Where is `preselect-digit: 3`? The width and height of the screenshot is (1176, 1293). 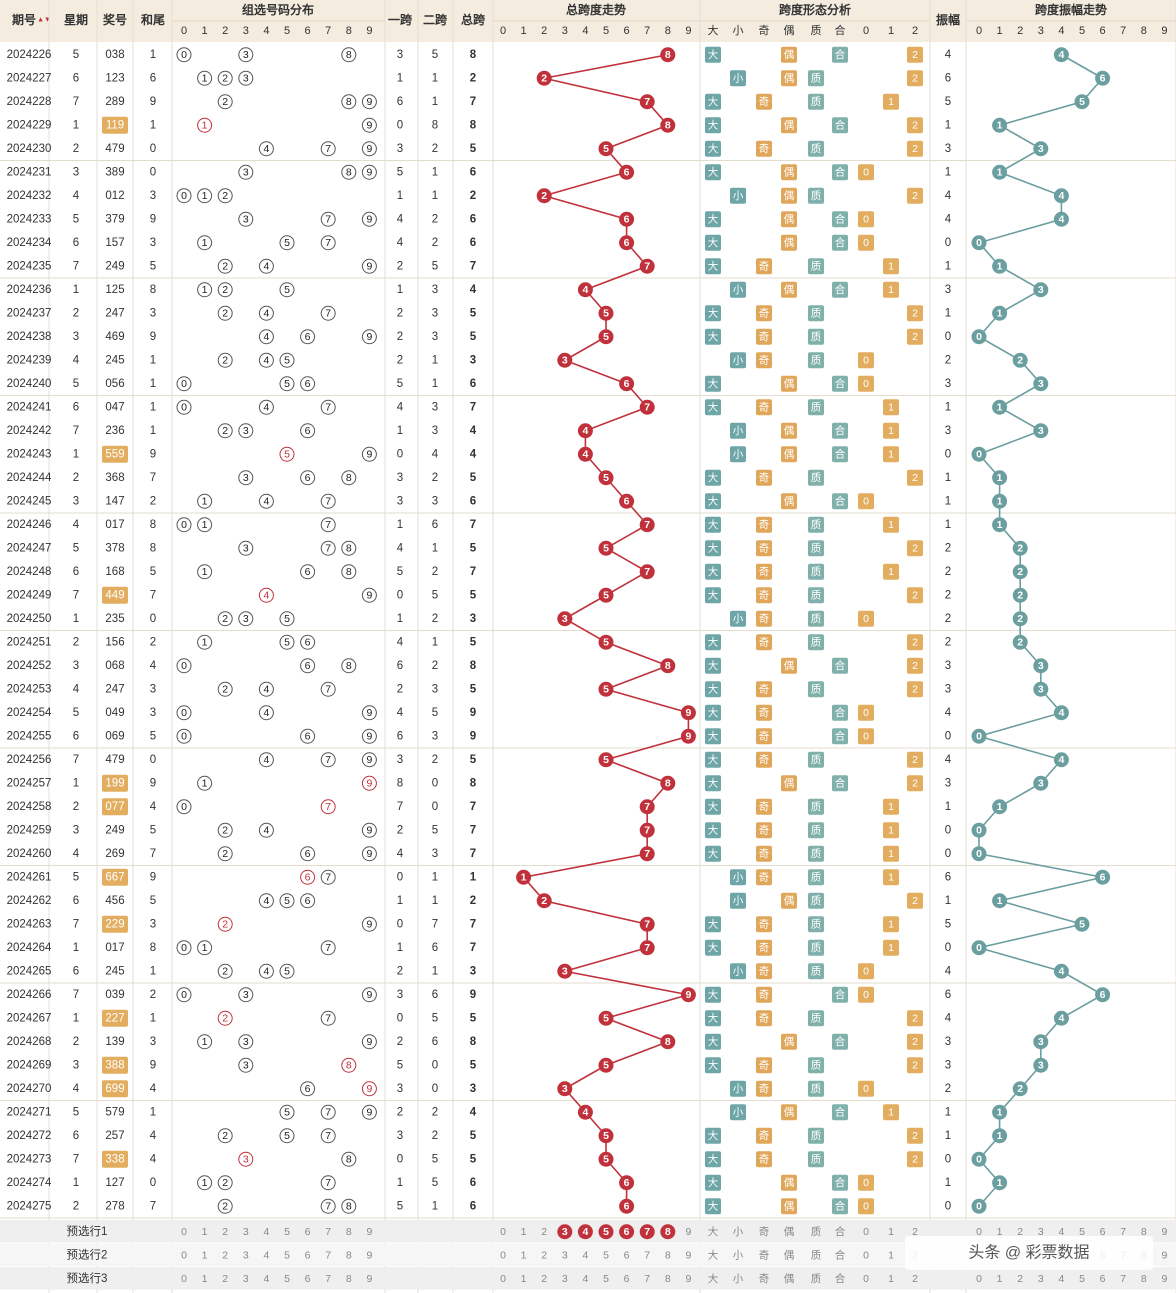 preselect-digit: 3 is located at coordinates (246, 1255).